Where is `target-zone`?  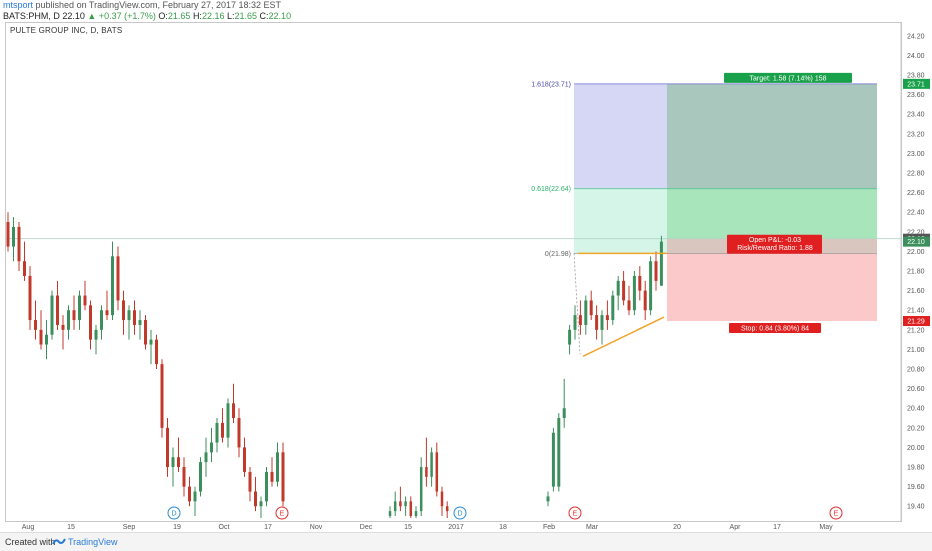 target-zone is located at coordinates (772, 136).